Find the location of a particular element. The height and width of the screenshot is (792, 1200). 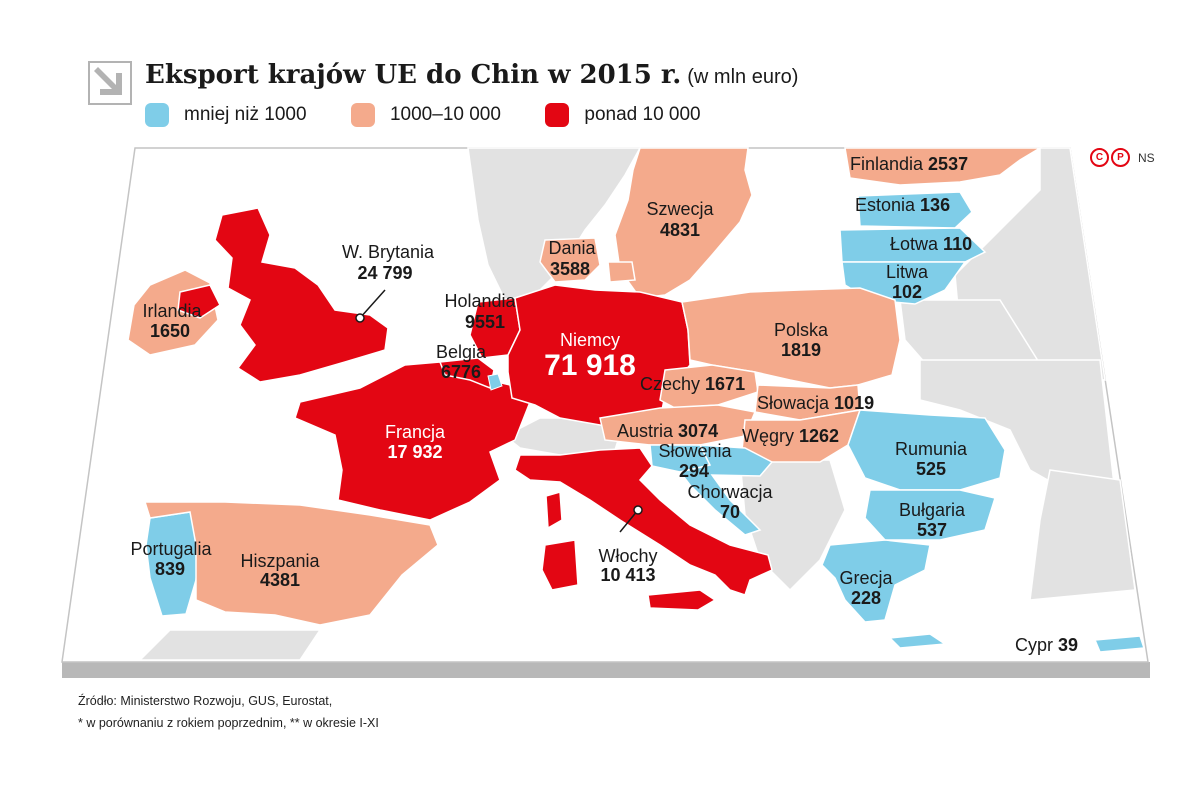

label-belgium-value: 6776 is located at coordinates (461, 372).